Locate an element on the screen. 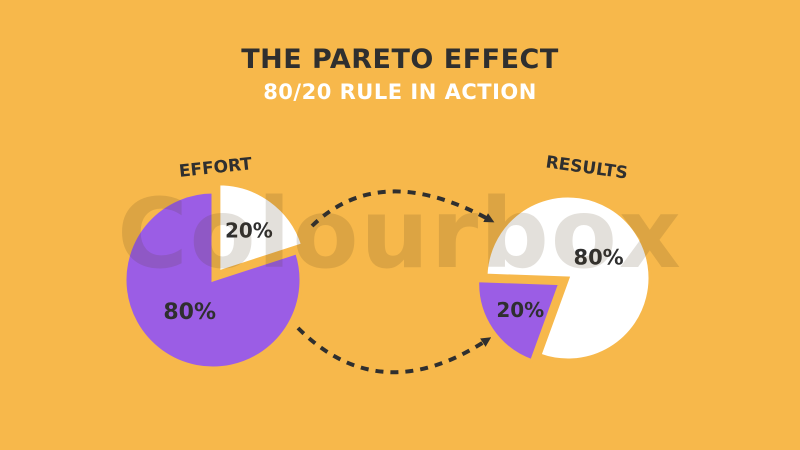 This screenshot has width=800, height=450. results-pie: 80% 20% is located at coordinates (564, 278).